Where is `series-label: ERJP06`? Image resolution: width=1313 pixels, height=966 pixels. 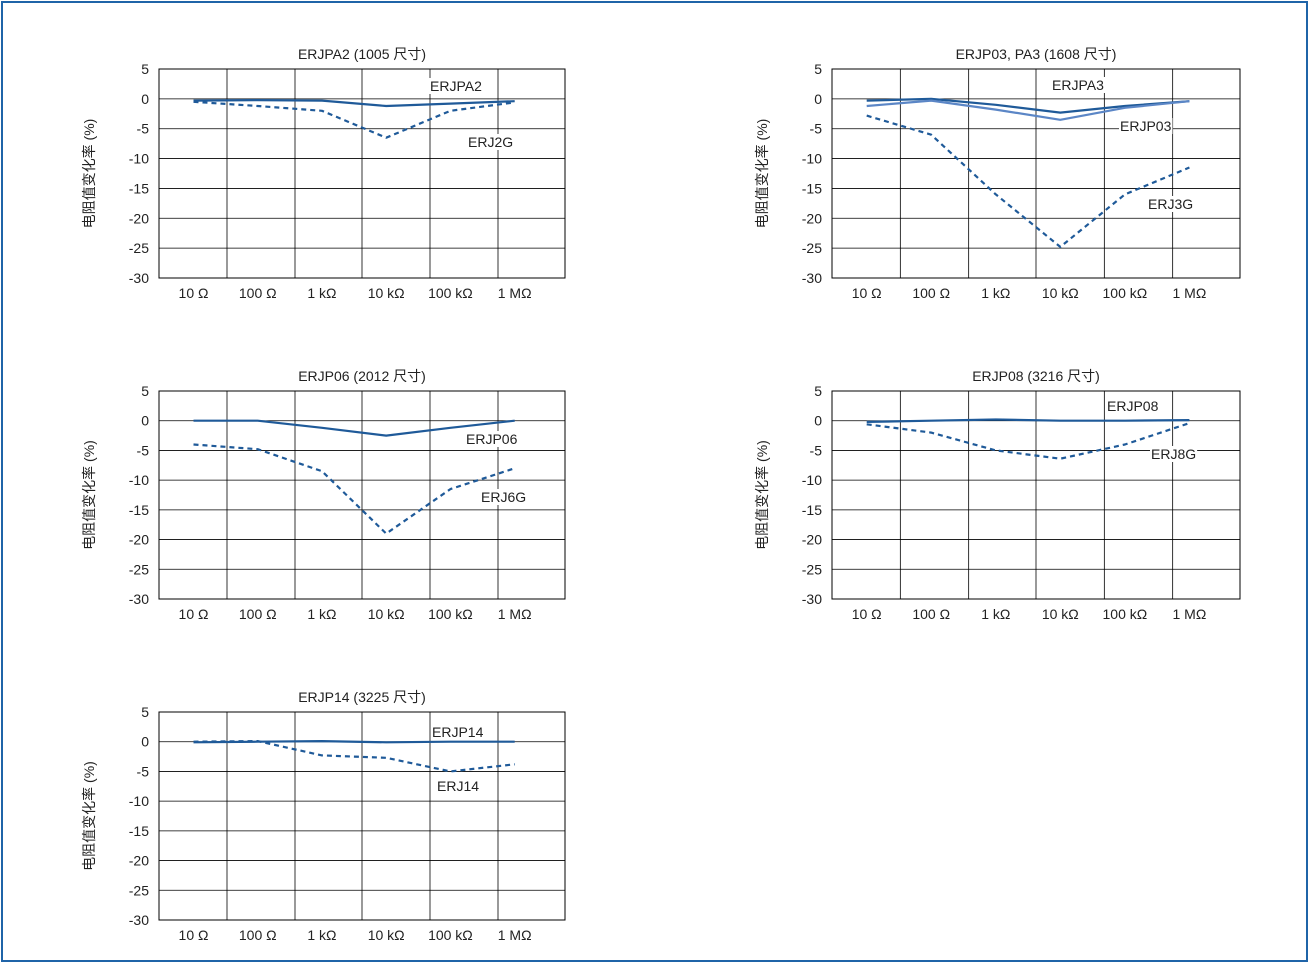 series-label: ERJP06 is located at coordinates (492, 439).